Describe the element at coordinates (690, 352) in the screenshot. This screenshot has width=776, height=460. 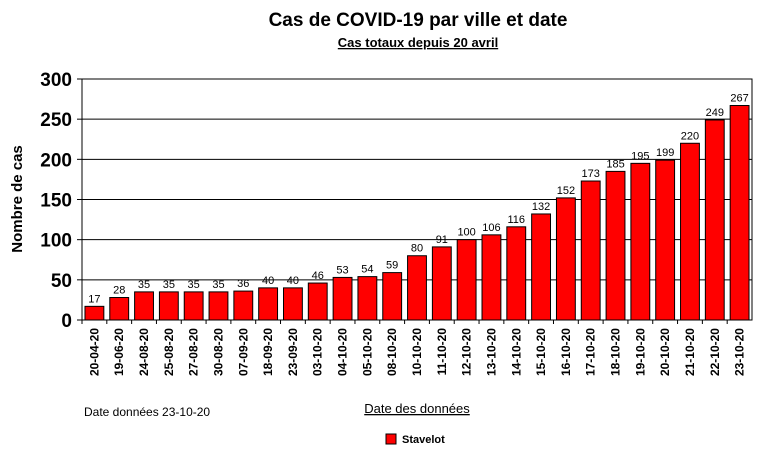
I see `x-tick-label: 21-10-20` at that location.